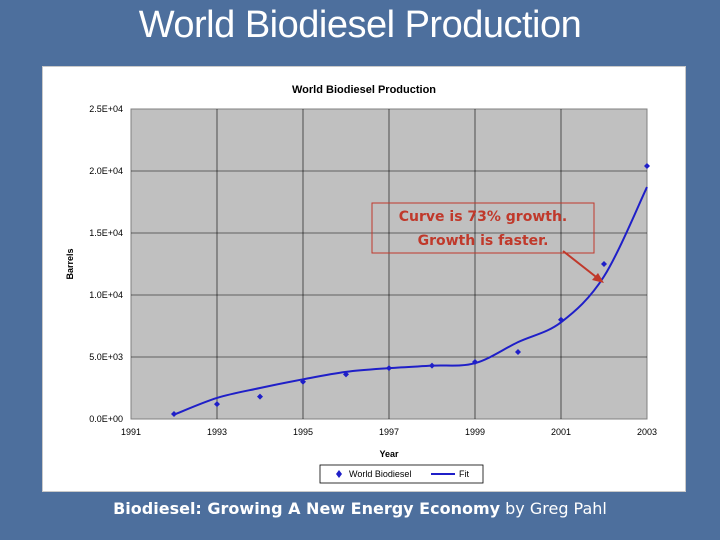  What do you see at coordinates (70, 263) in the screenshot?
I see `y-axis-label: Barrels` at bounding box center [70, 263].